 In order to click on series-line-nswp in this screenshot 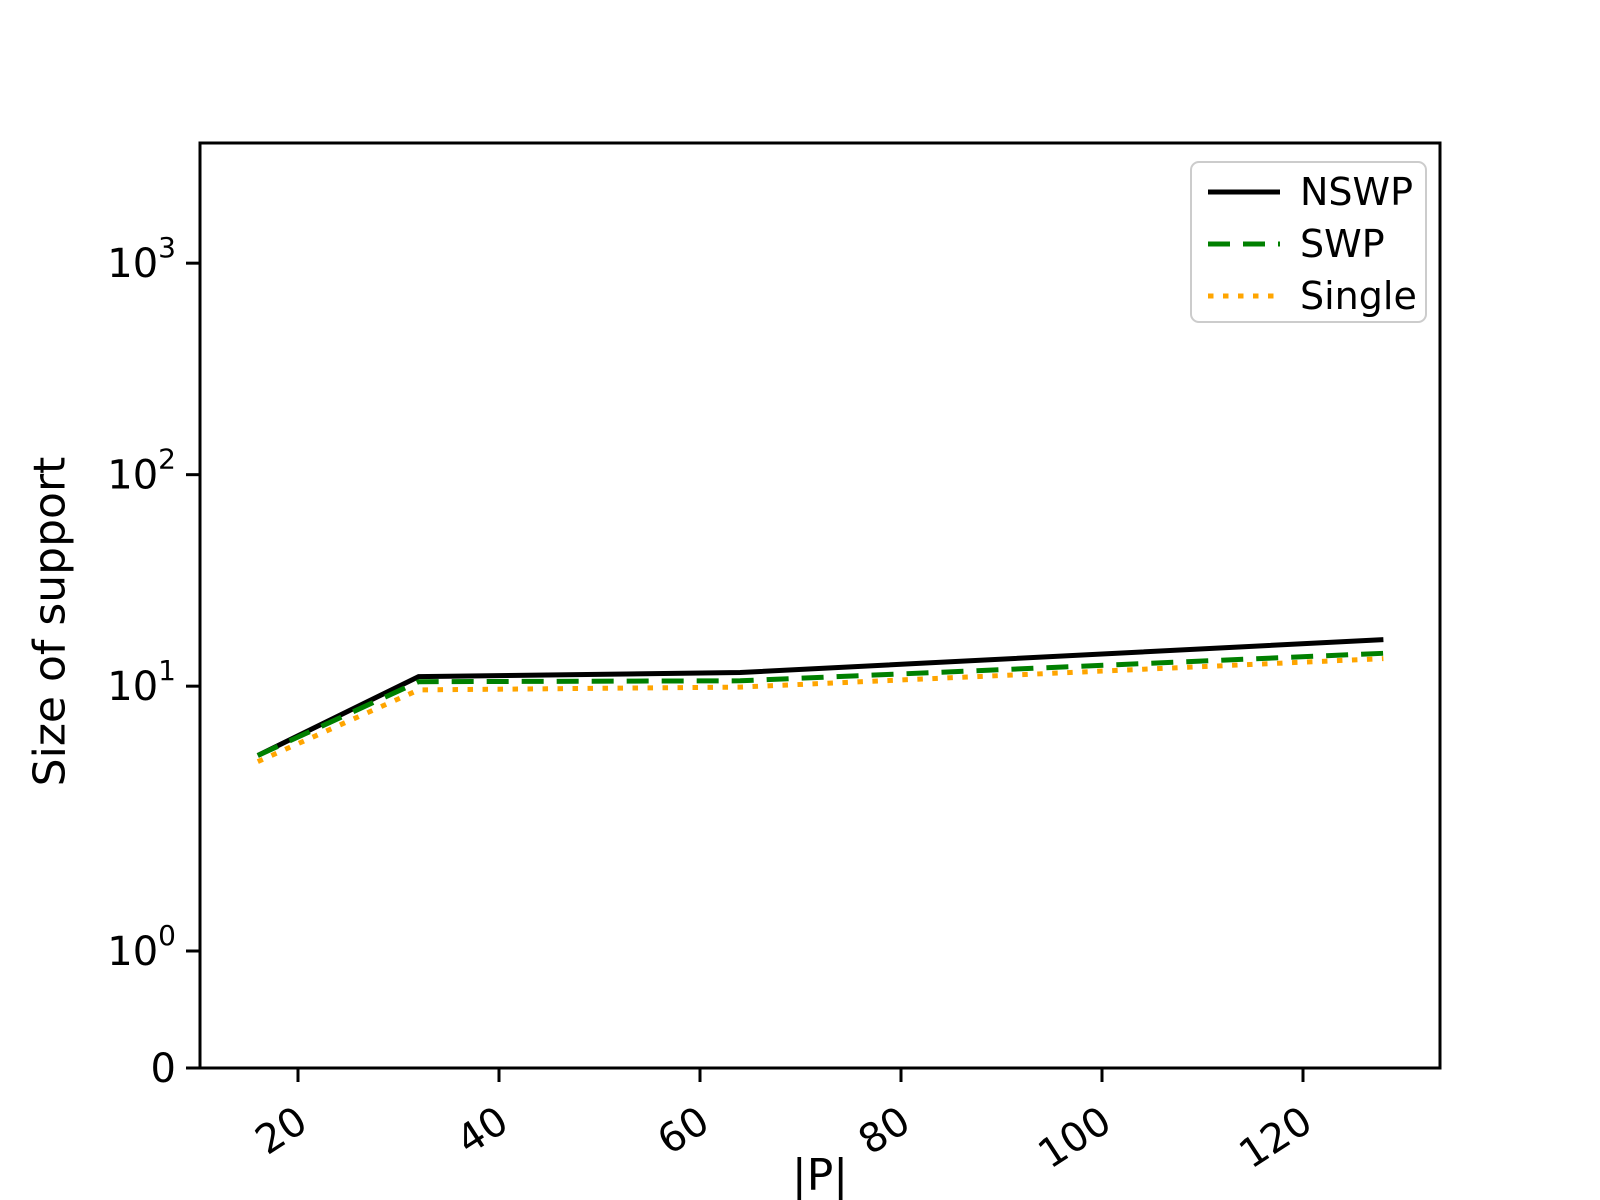, I will do `click(820, 697)`.